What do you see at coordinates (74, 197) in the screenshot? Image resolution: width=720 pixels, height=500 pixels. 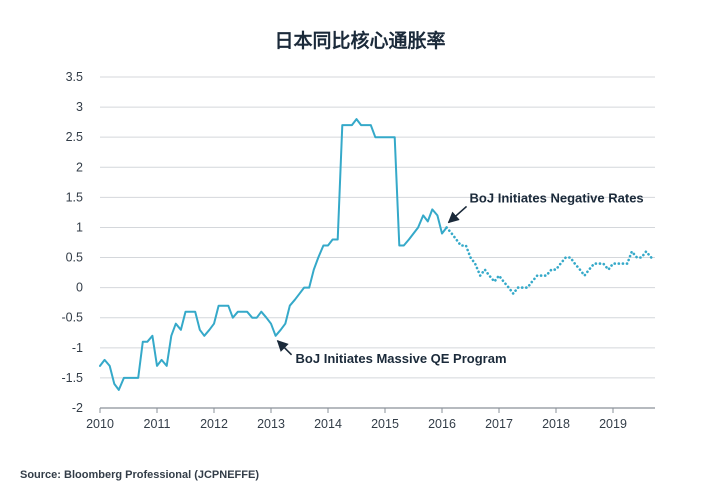 I see `y-tick-label: 1.5` at bounding box center [74, 197].